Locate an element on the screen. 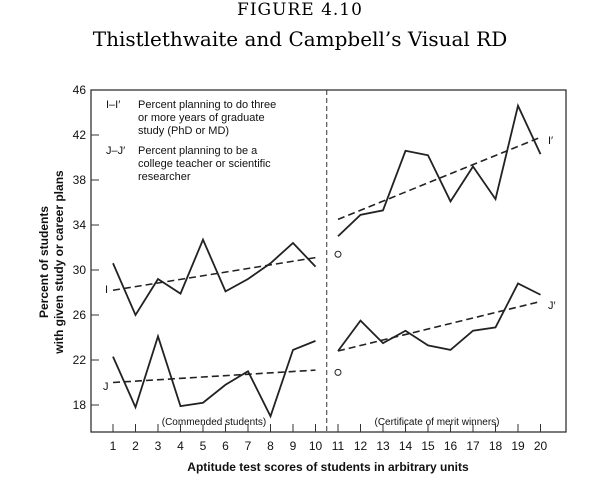 The image size is (600, 485). legend-line: or more years of graduate is located at coordinates (201, 118).